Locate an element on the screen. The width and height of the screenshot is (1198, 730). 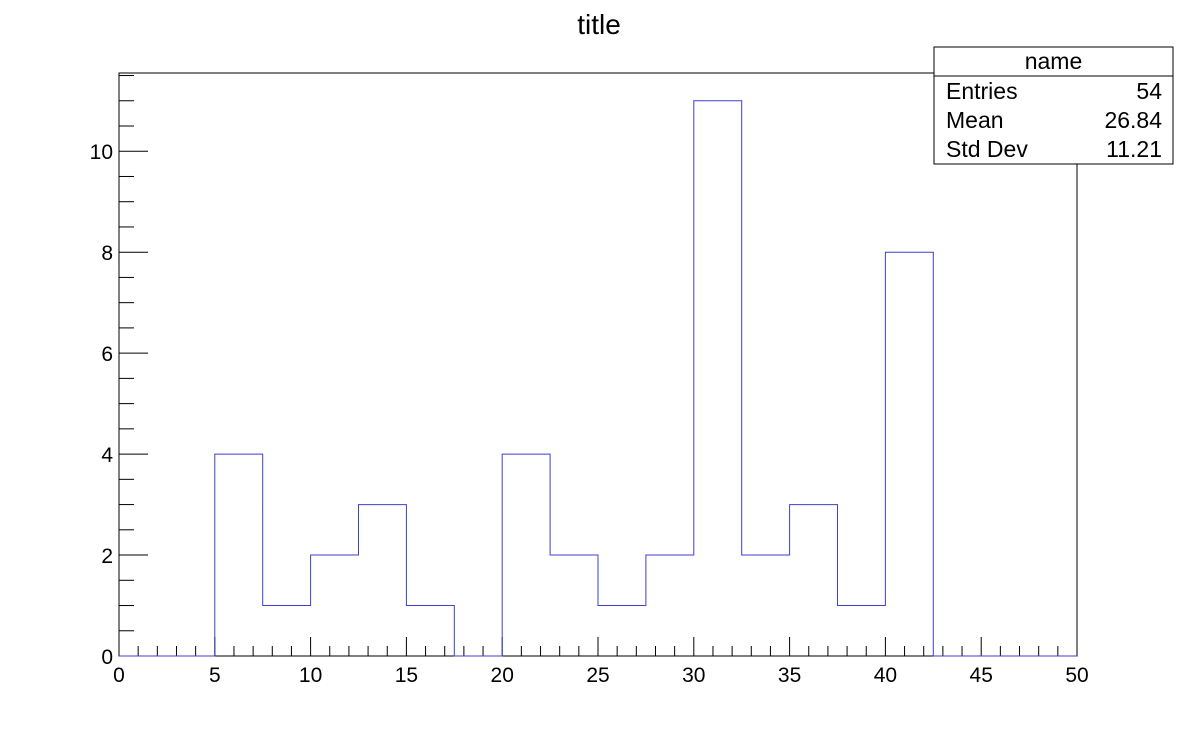
y-tick-label: 4 is located at coordinates (107, 455).